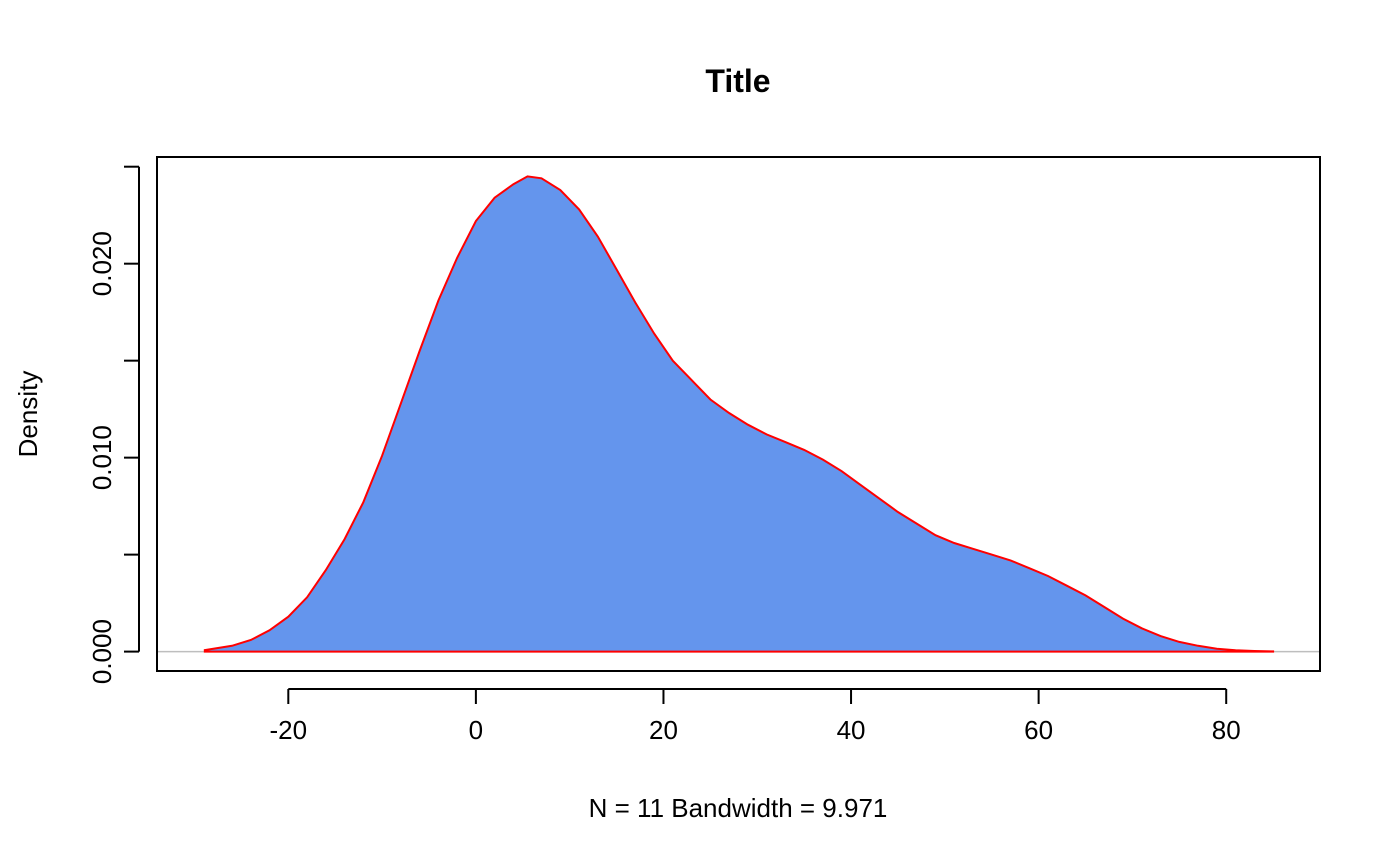 This screenshot has width=1400, height=866. Describe the element at coordinates (476, 730) in the screenshot. I see `x-tick-label: 0` at that location.